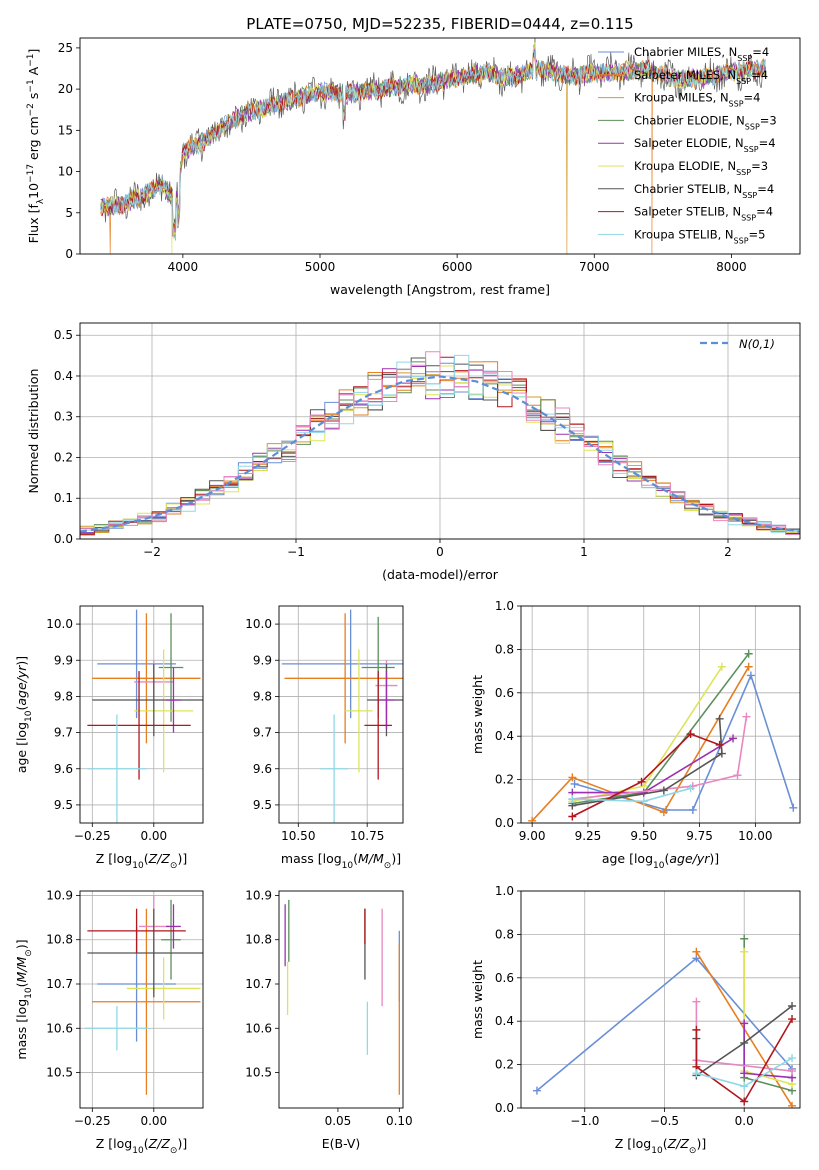 Image resolution: width=819 pixels, height=1170 pixels. I want to click on y-tick-label: 0.6, so click(504, 978).